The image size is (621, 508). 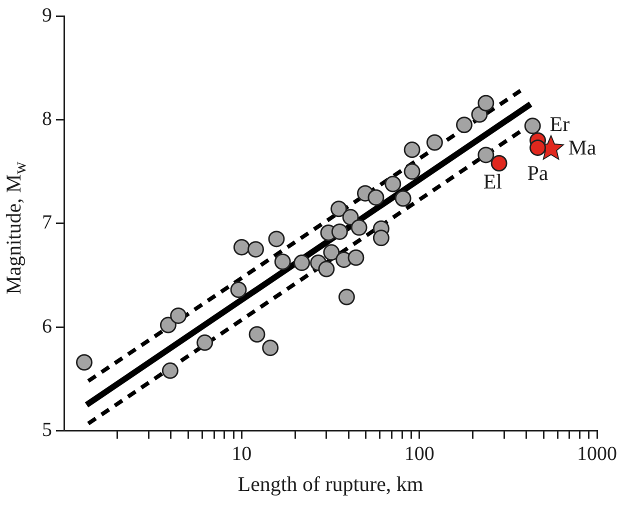 I want to click on annotation: Ma, so click(x=582, y=147).